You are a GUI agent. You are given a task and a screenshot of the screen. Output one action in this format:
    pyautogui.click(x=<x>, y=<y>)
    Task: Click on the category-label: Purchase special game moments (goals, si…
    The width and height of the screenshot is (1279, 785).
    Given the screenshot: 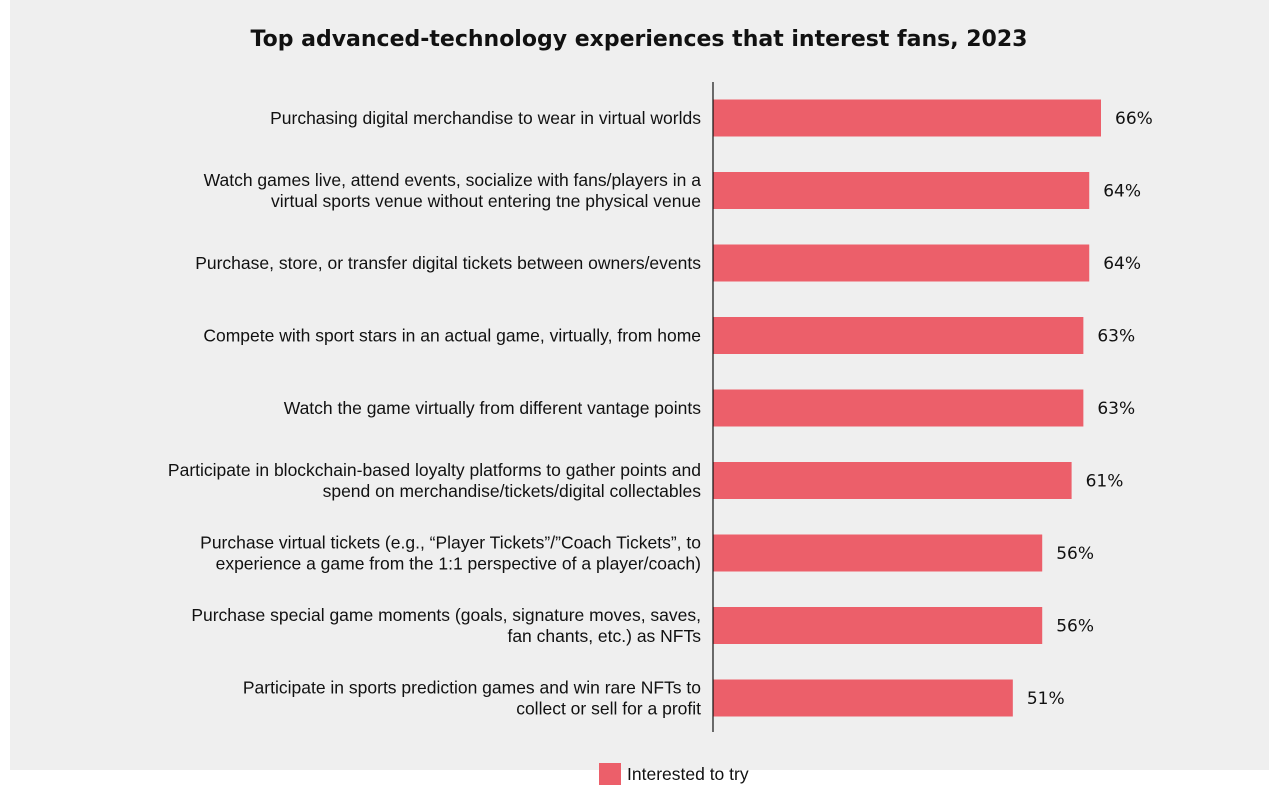 What is the action you would take?
    pyautogui.click(x=446, y=615)
    